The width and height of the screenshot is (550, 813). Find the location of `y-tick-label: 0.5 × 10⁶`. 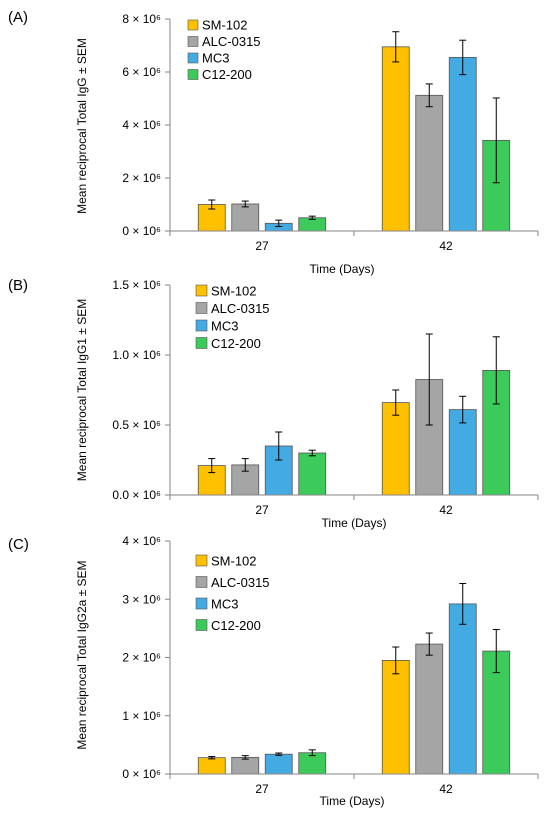

y-tick-label: 0.5 × 10⁶ is located at coordinates (136, 425).